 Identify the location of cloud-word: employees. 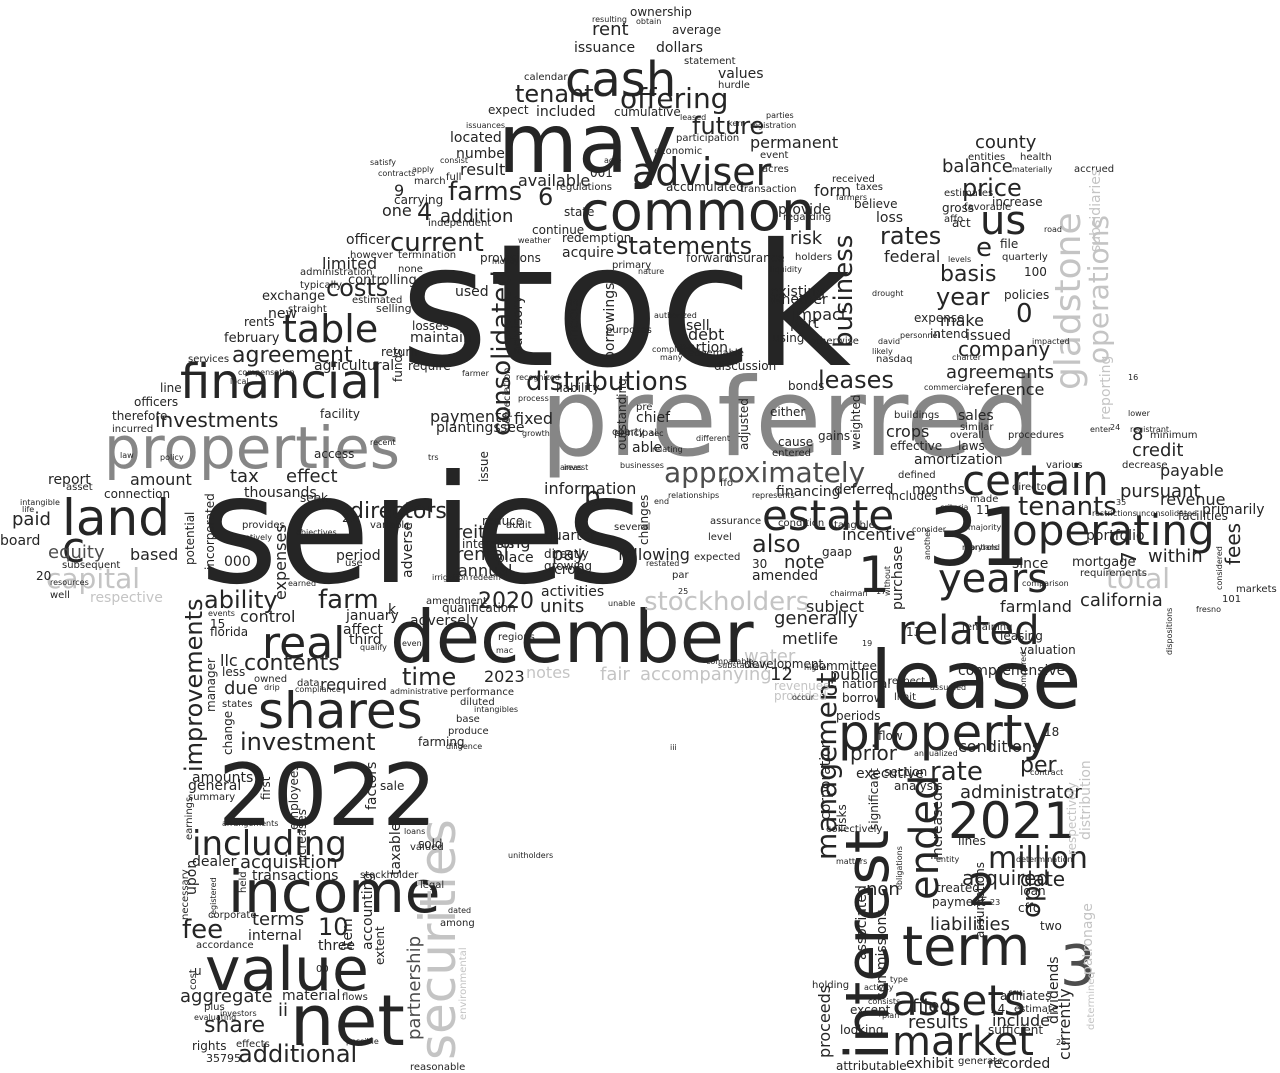
(294, 797).